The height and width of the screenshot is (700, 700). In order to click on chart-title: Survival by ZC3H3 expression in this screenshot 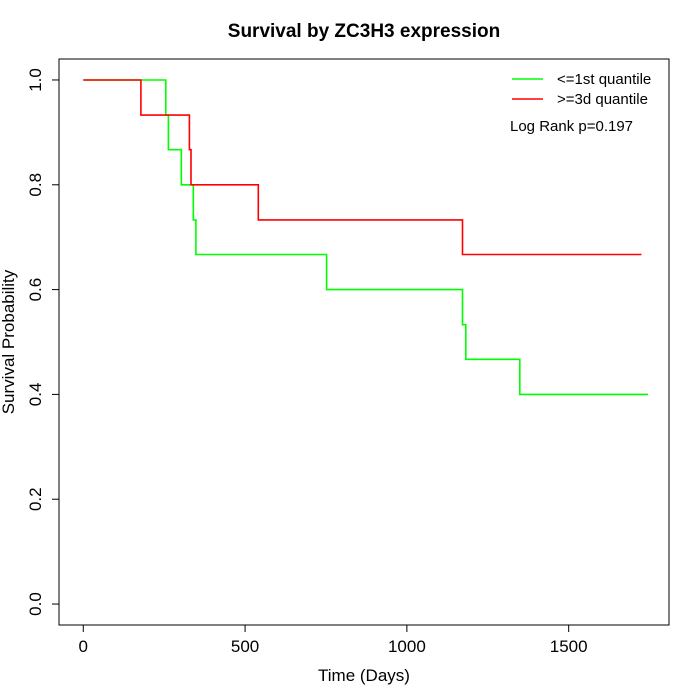, I will do `click(364, 31)`.